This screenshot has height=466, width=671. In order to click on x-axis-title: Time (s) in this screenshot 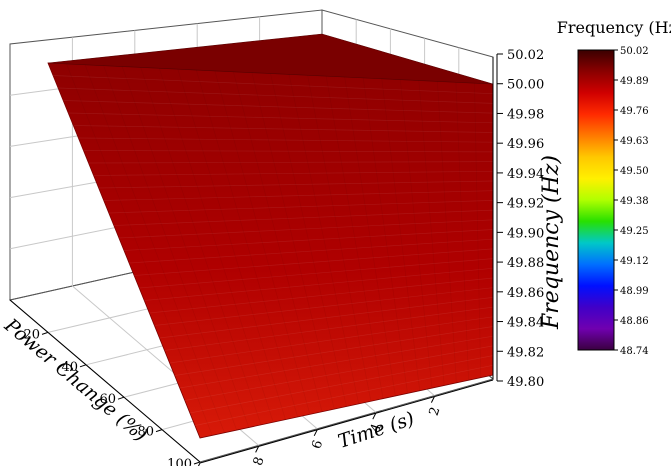, I will do `click(376, 430)`.